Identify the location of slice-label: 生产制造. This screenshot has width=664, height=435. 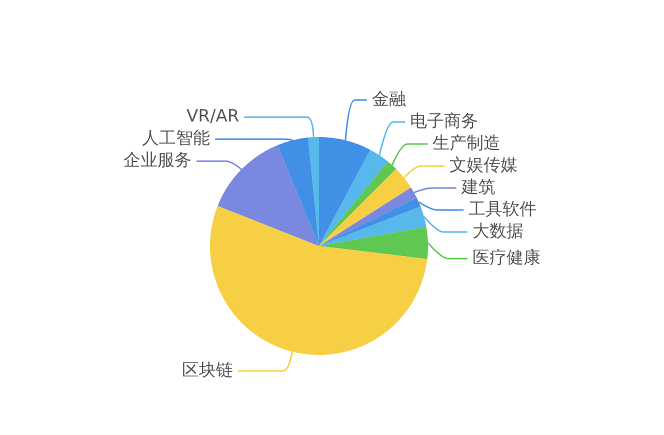
(466, 143).